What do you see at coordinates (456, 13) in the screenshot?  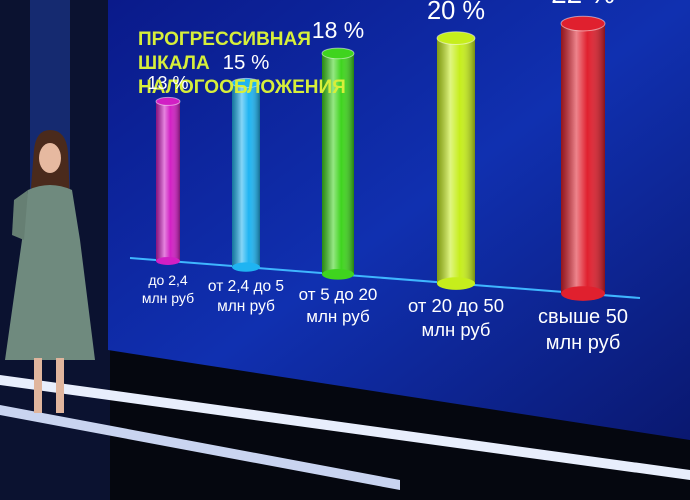 I see `value-label: 20 %` at bounding box center [456, 13].